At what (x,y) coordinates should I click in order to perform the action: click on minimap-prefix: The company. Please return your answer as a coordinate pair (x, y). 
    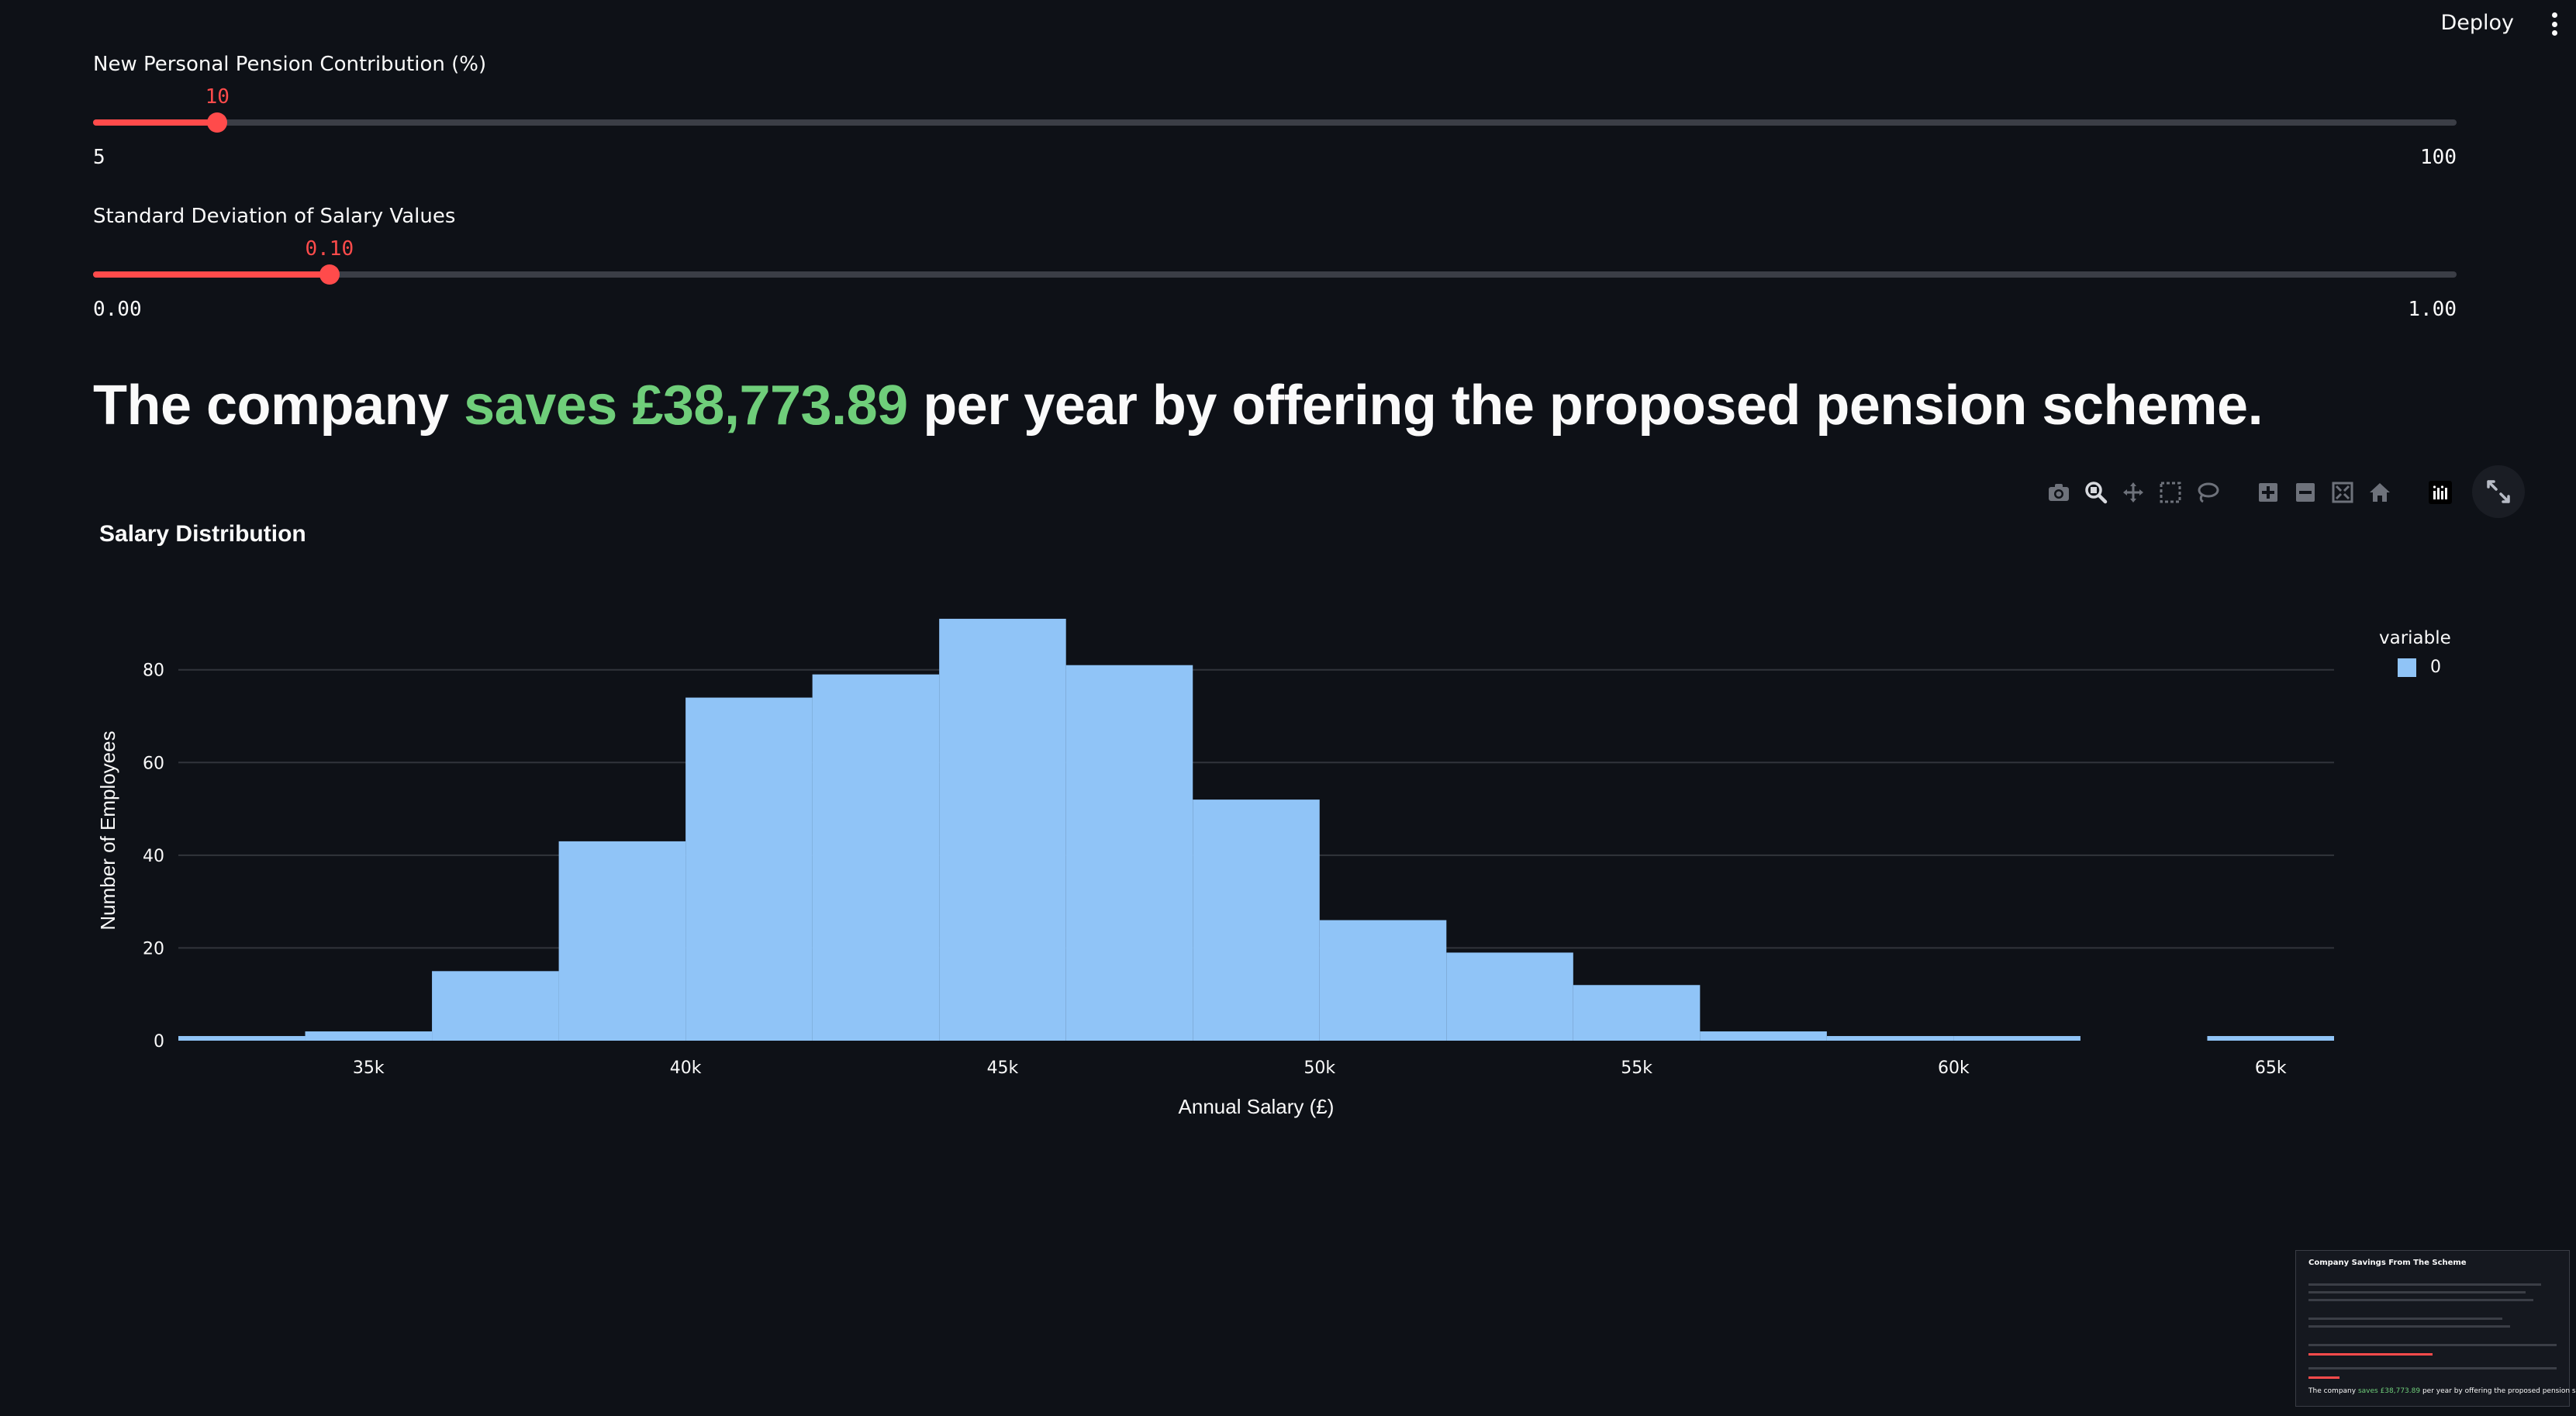
    Looking at the image, I should click on (2333, 1391).